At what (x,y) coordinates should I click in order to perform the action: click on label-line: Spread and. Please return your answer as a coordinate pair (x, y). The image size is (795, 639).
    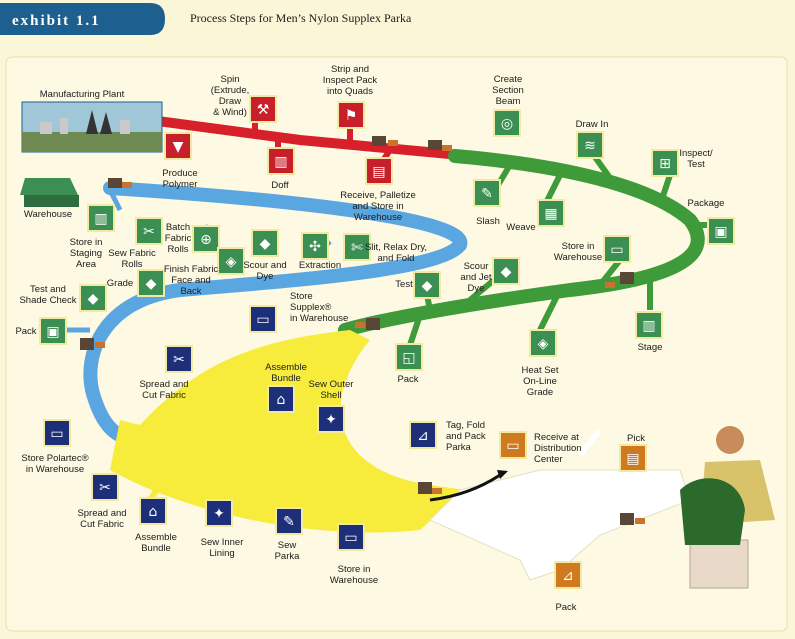
    Looking at the image, I should click on (101, 513).